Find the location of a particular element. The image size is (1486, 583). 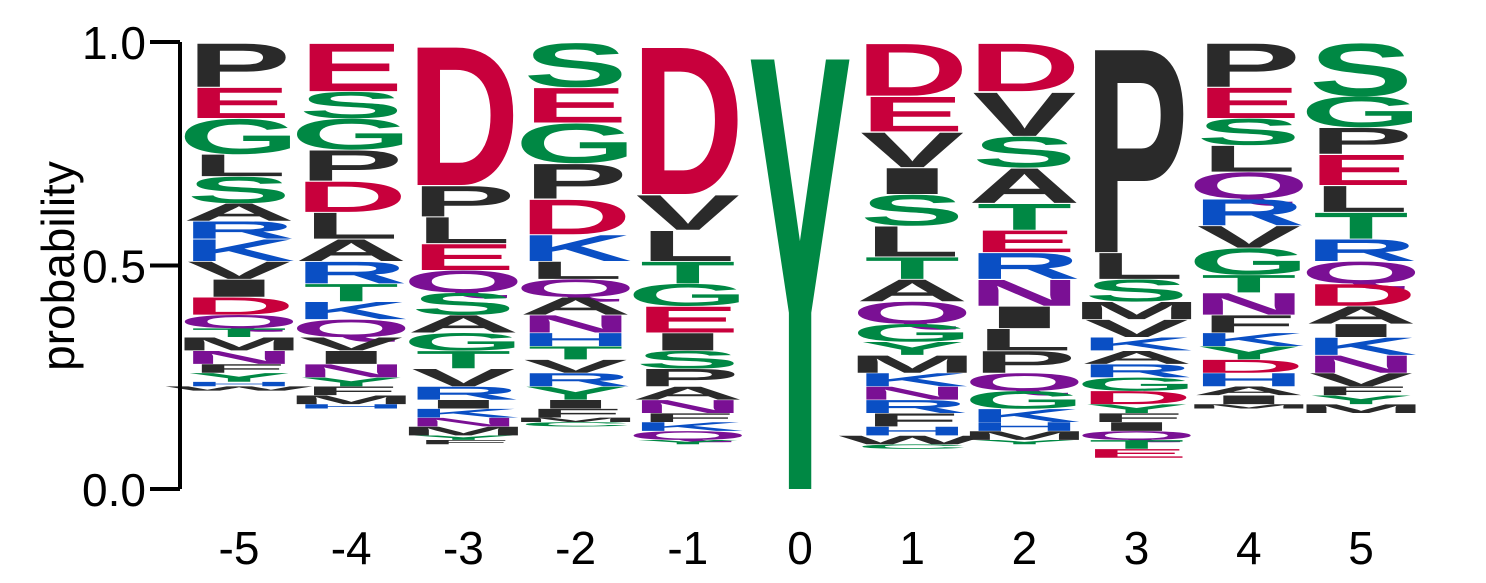

x-tick-label: 5 is located at coordinates (1361, 548).